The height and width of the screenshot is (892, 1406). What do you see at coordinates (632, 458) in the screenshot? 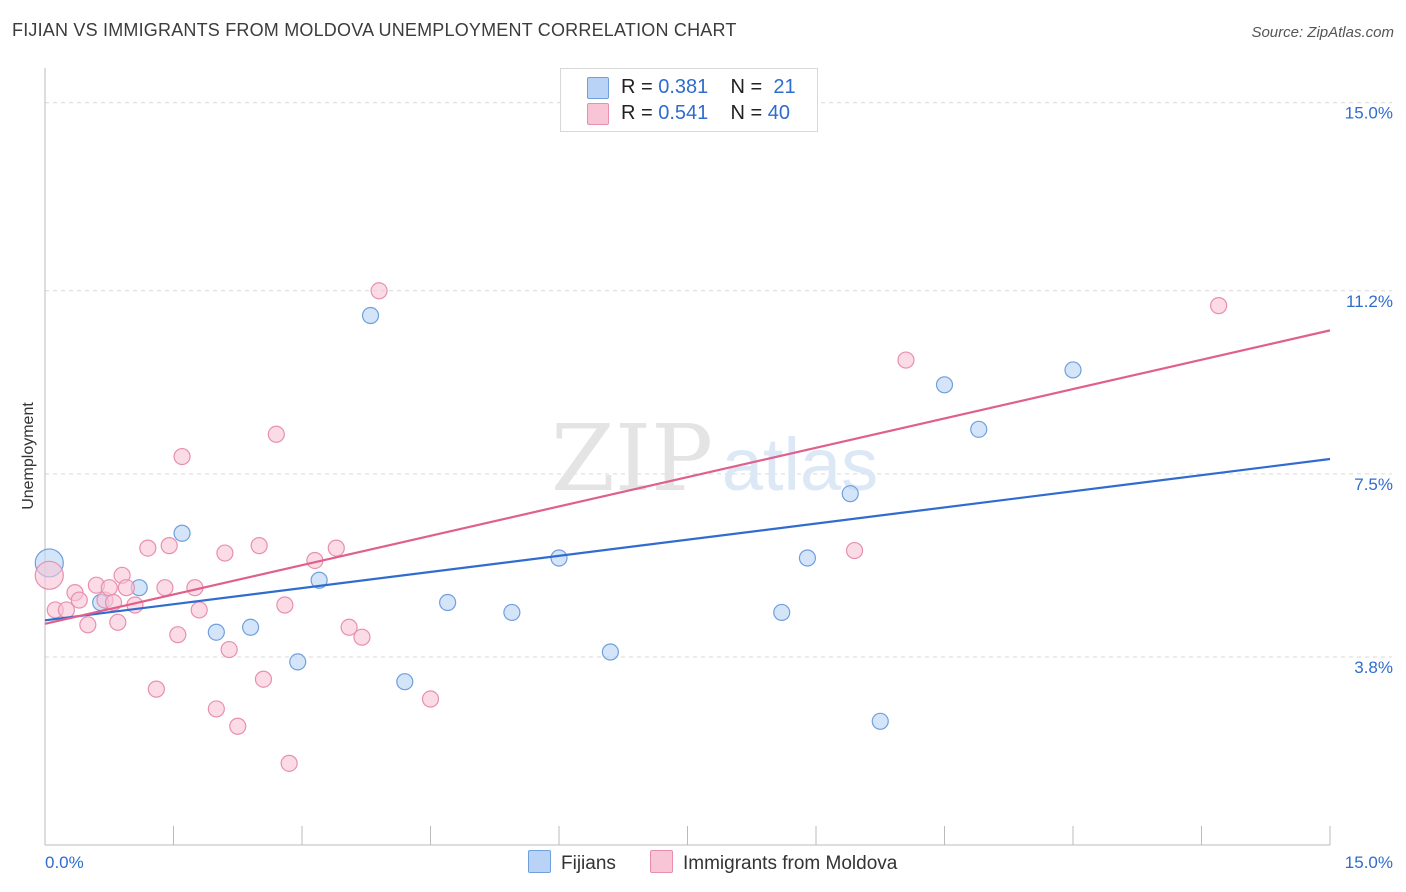
I see `watermark-zip: ZIP` at bounding box center [632, 458].